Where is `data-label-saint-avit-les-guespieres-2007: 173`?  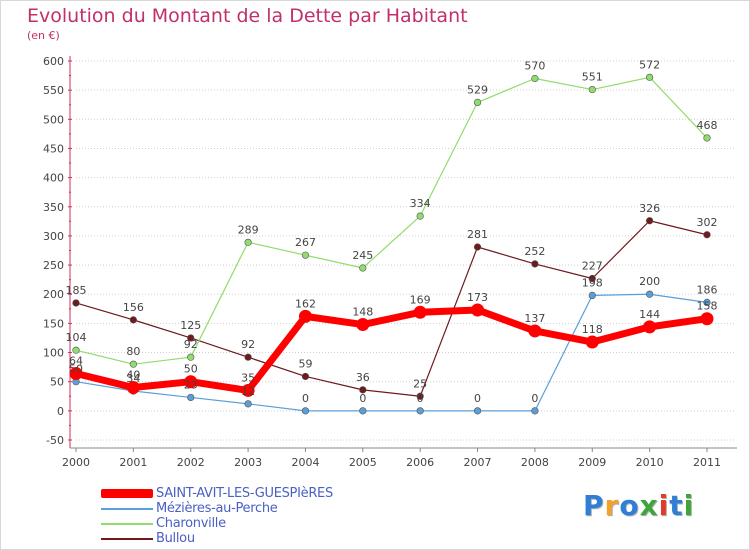 data-label-saint-avit-les-guespieres-2007: 173 is located at coordinates (477, 297).